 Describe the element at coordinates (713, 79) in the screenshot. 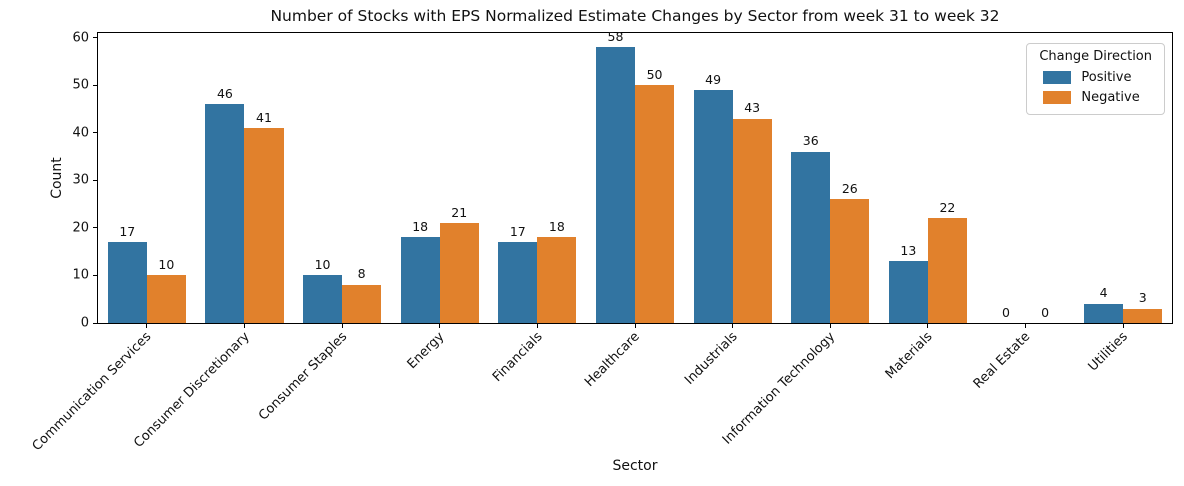

I see `bar-value-label: 49` at that location.